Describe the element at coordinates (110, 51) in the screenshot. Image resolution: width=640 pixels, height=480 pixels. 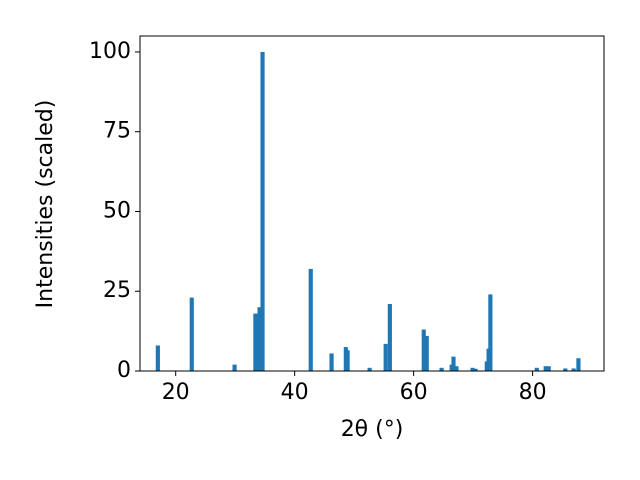
I see `y-tick-label: 100` at that location.